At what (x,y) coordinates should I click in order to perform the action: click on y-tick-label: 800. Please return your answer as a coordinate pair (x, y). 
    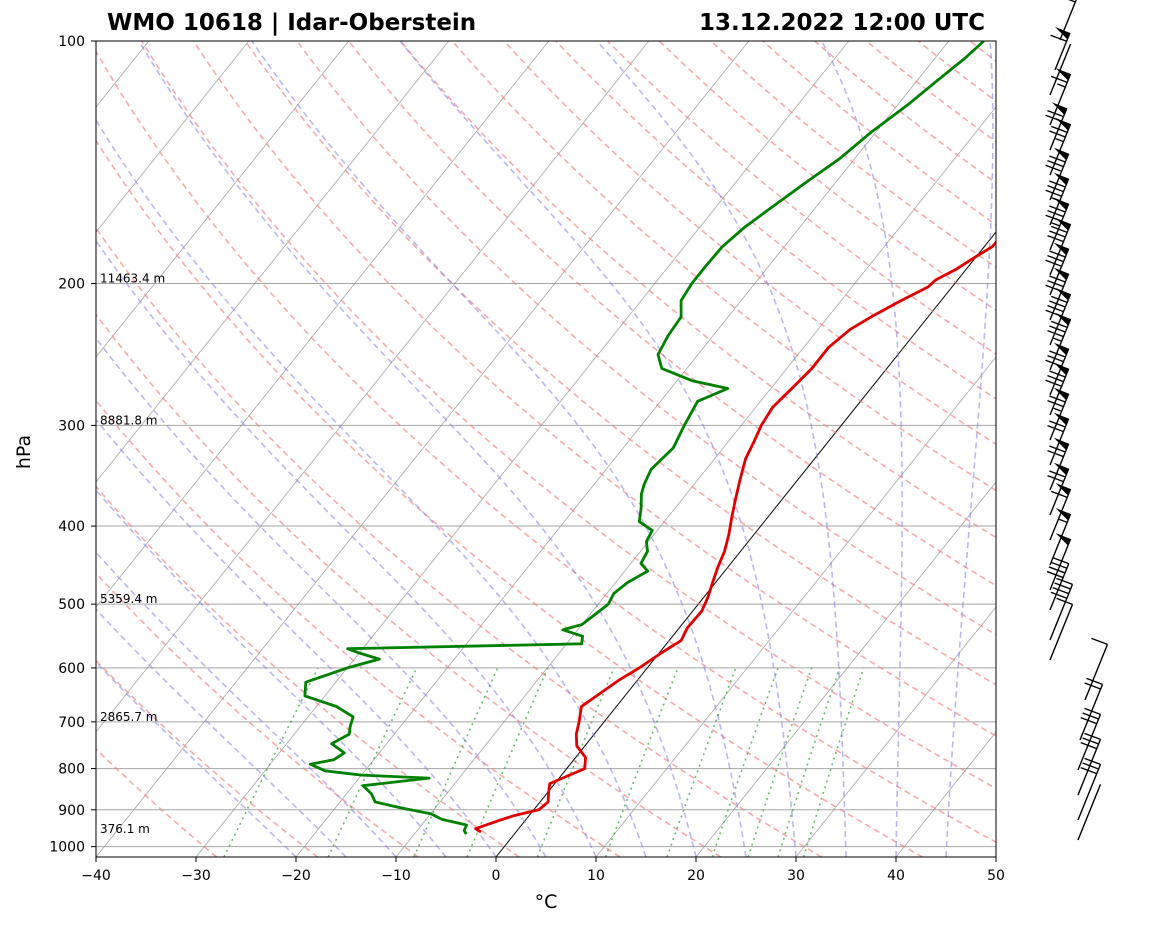
    Looking at the image, I should click on (71, 770).